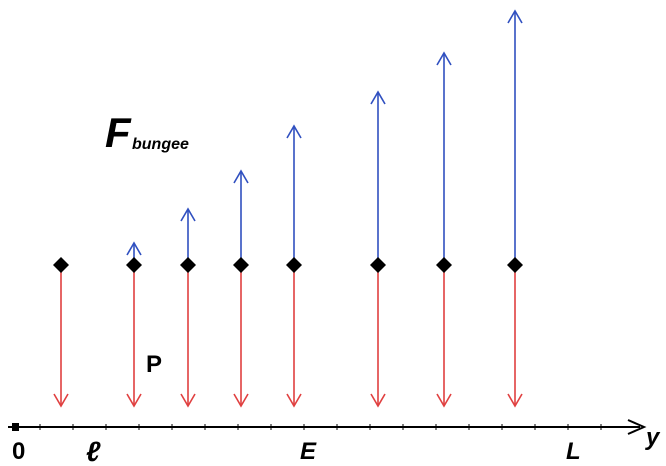 This screenshot has width=666, height=466. Describe the element at coordinates (653, 437) in the screenshot. I see `axis-label-y: y` at that location.